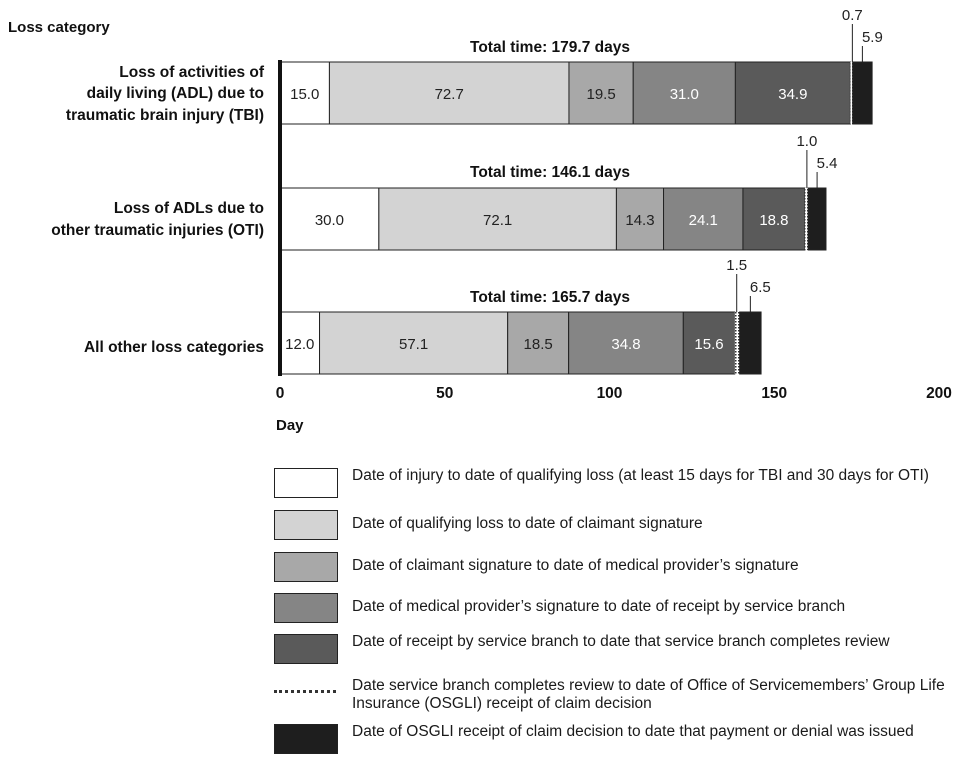 Image resolution: width=961 pixels, height=776 pixels. I want to click on data-label: 5.4, so click(827, 163).